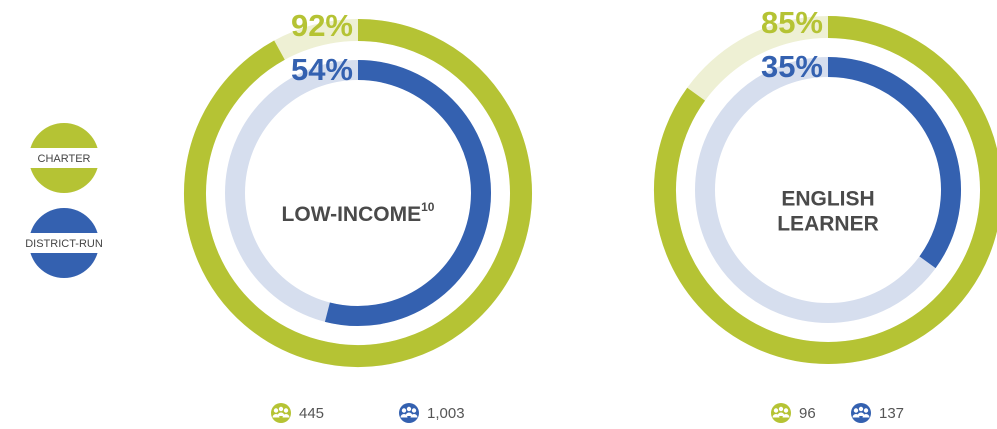  I want to click on value-label: 85%, so click(792, 22).